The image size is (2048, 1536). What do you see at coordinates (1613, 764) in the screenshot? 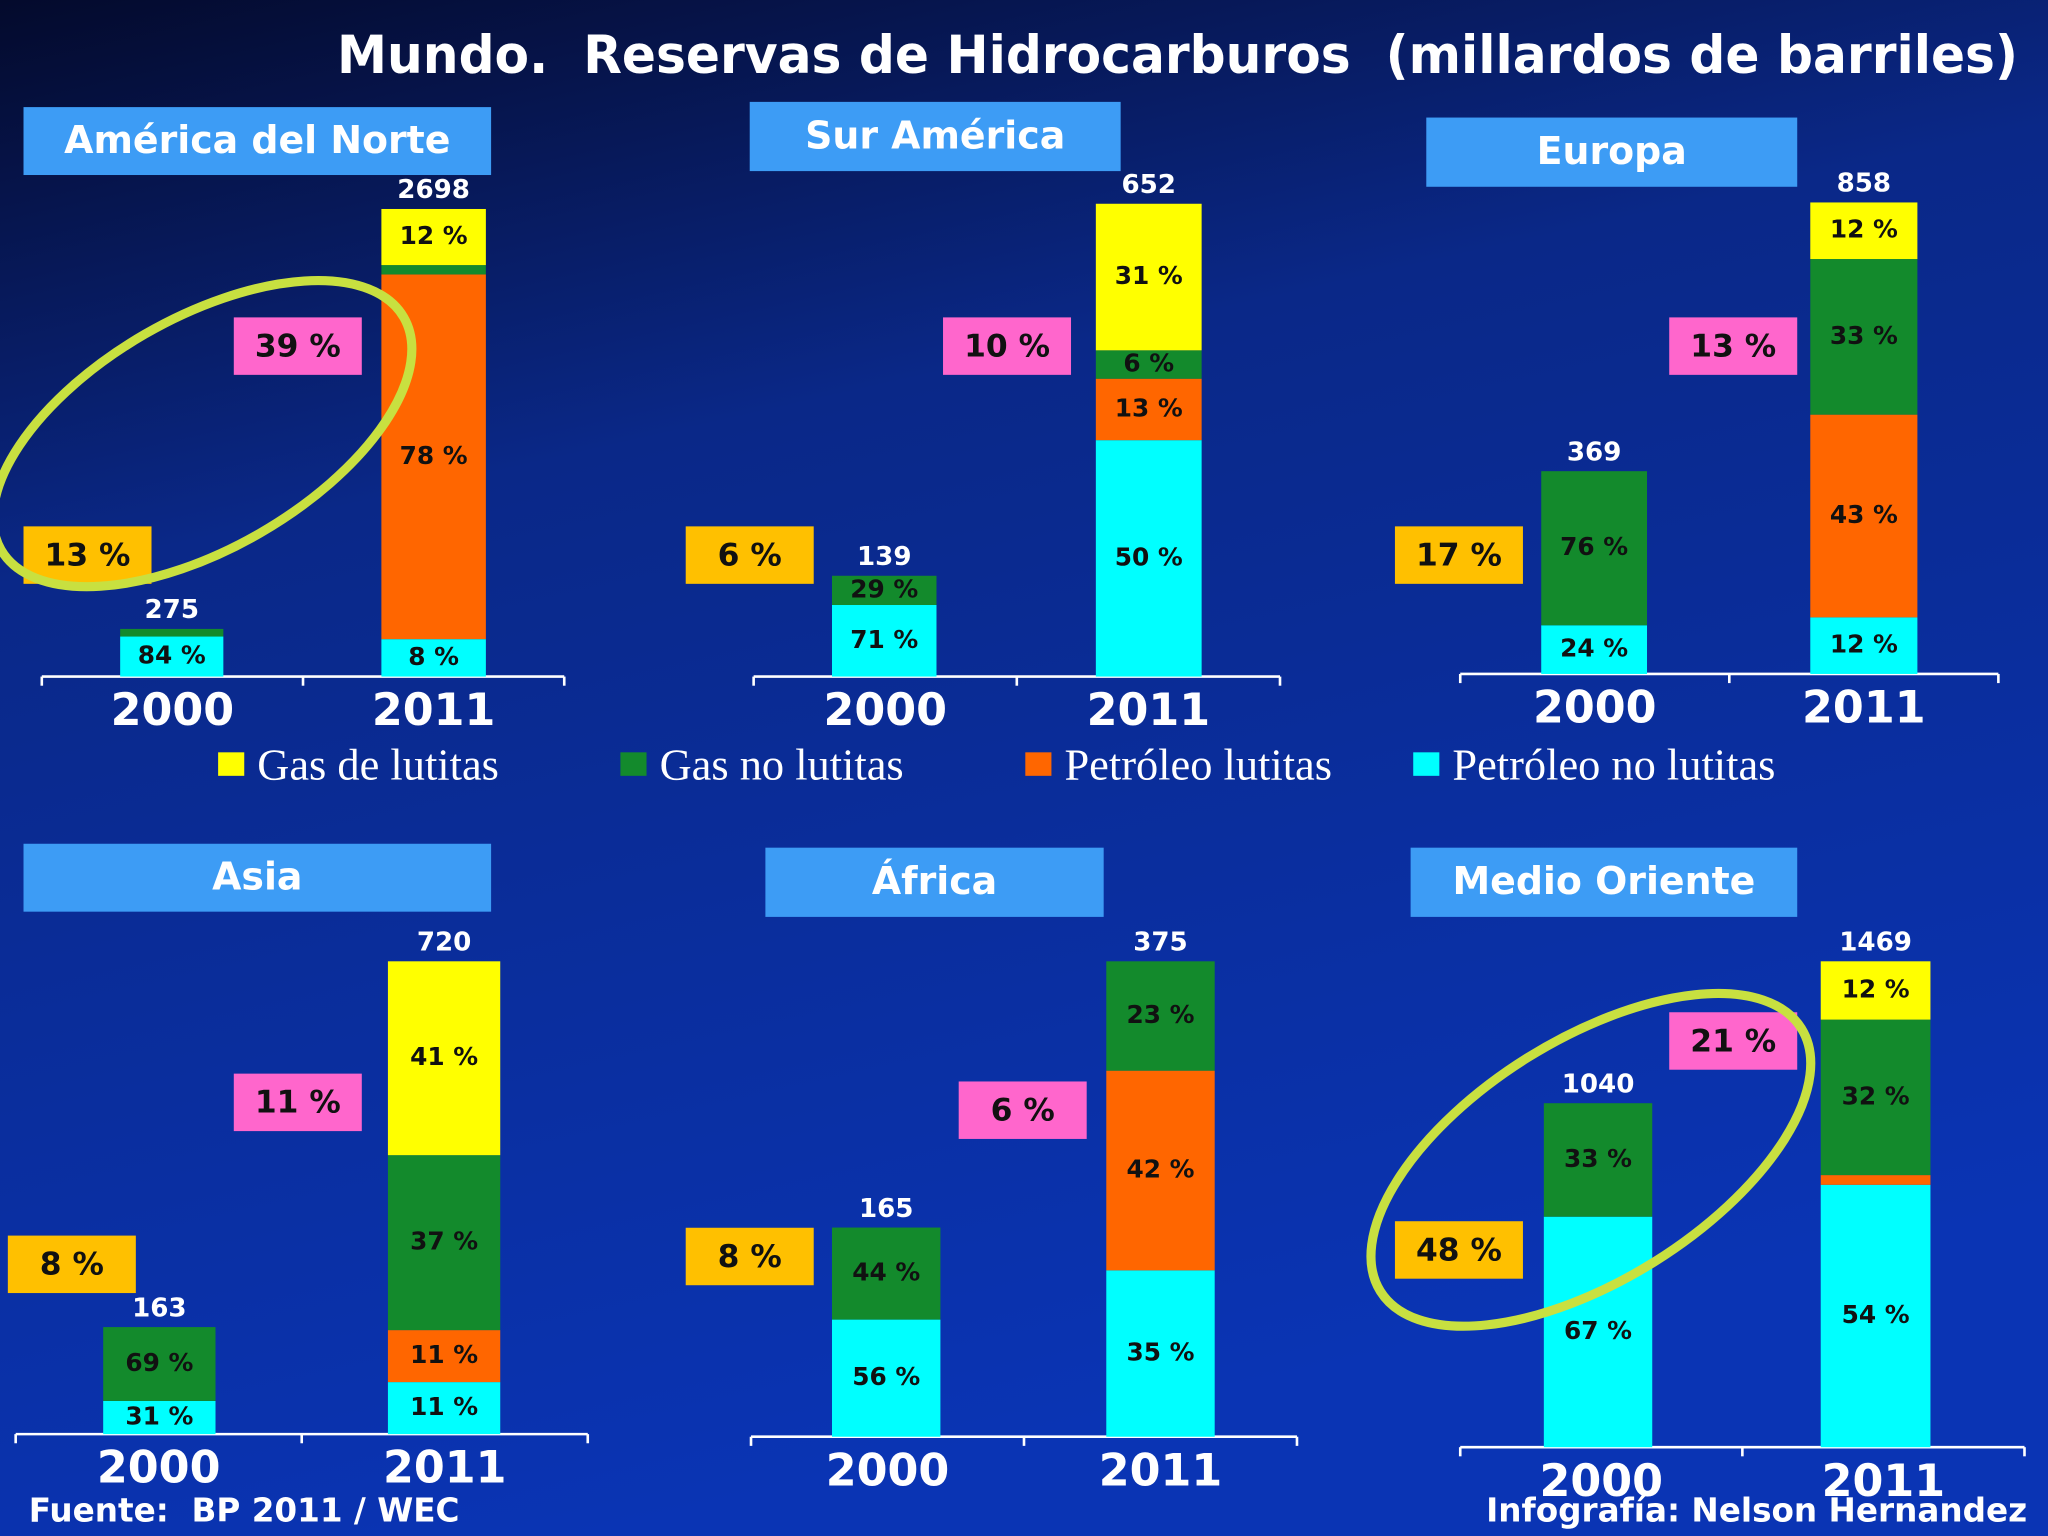
I see `legend-label: Petróleo no lutitas` at bounding box center [1613, 764].